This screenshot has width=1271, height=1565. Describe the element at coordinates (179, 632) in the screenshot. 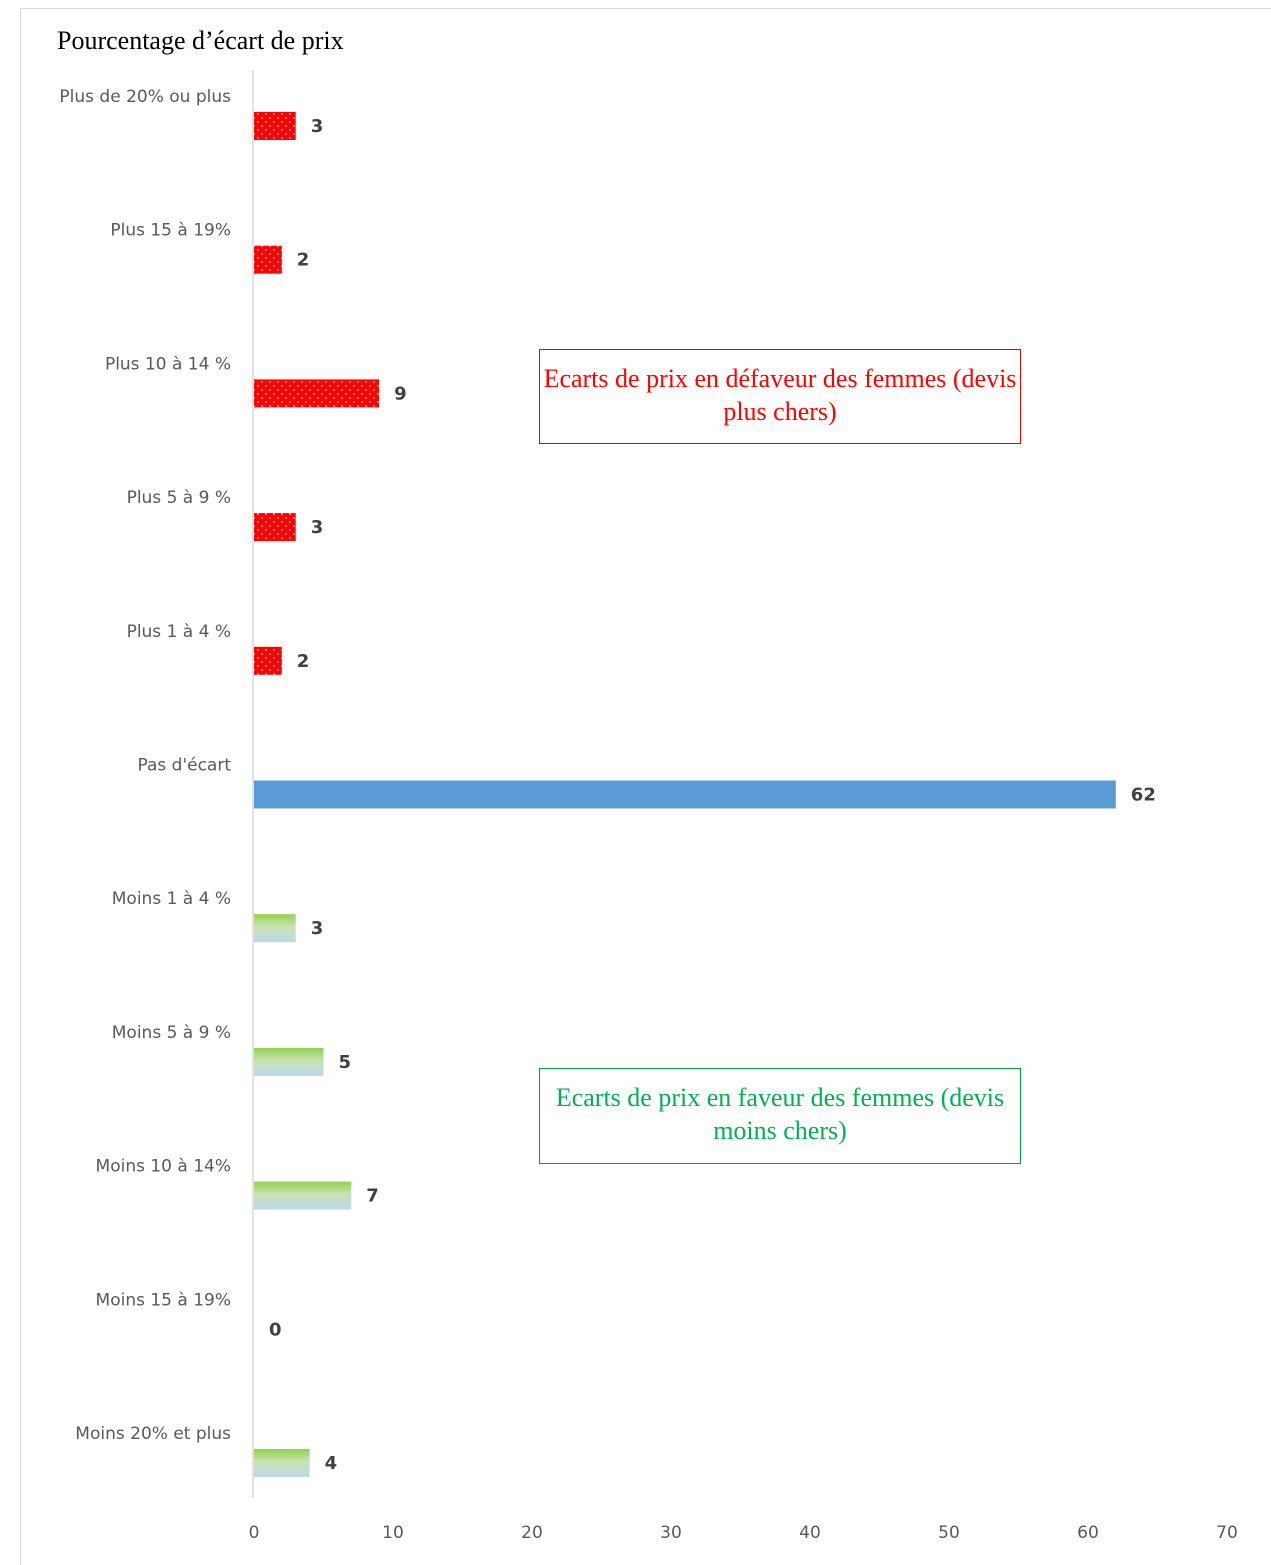

I see `category-label: Plus 1 à 4 %` at that location.